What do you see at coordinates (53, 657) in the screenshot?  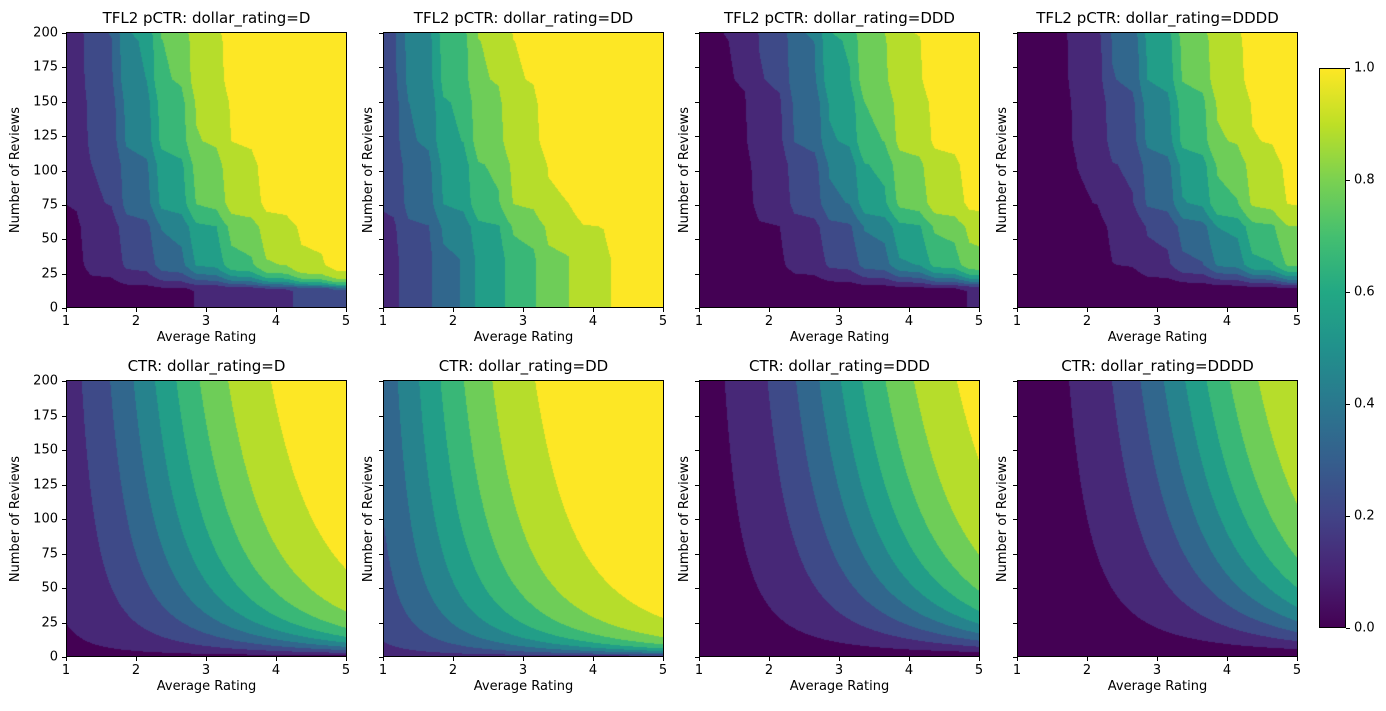 I see `y-tick-label: 0` at bounding box center [53, 657].